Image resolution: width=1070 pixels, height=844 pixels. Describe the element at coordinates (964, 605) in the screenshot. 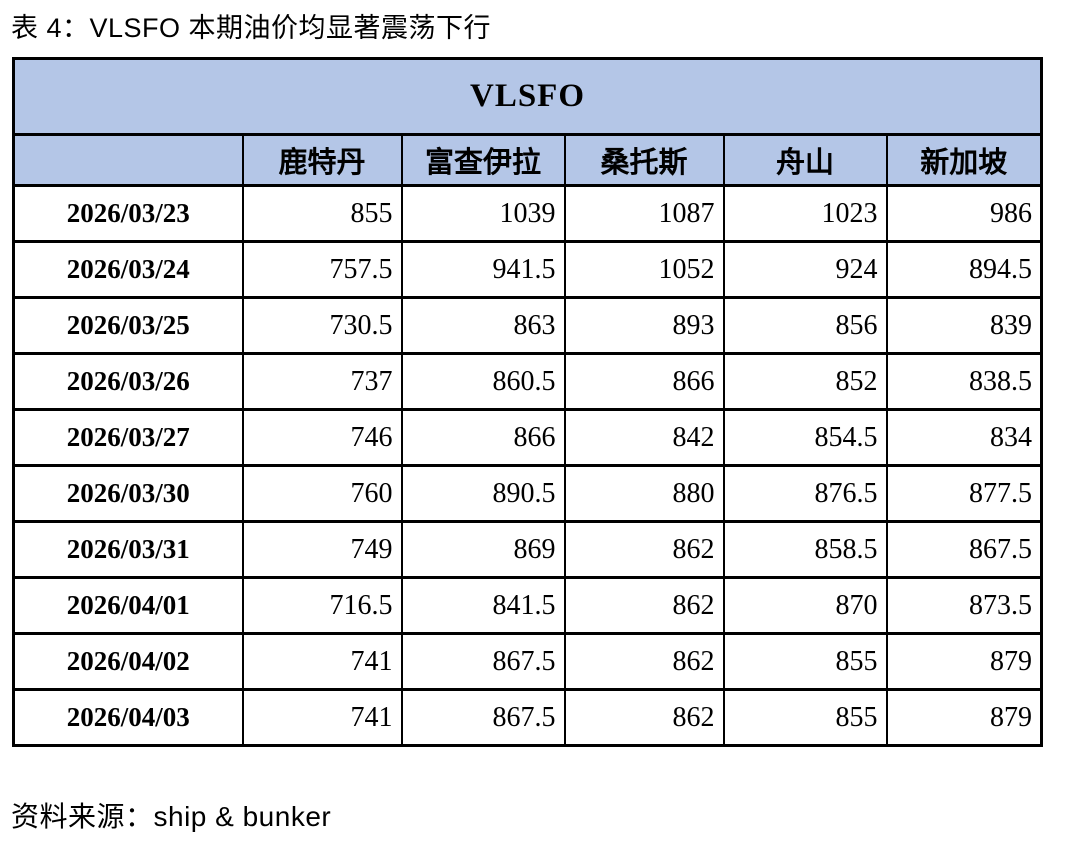

I see `price-cell: 873.5` at that location.